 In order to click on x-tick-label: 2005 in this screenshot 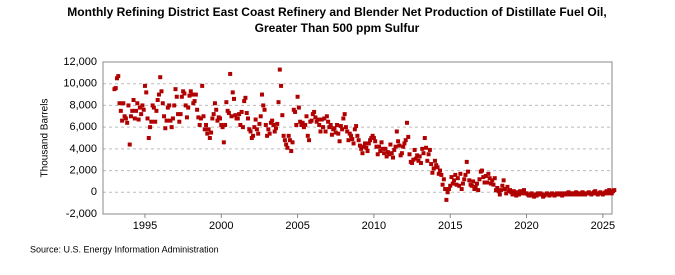, I will do `click(297, 226)`.